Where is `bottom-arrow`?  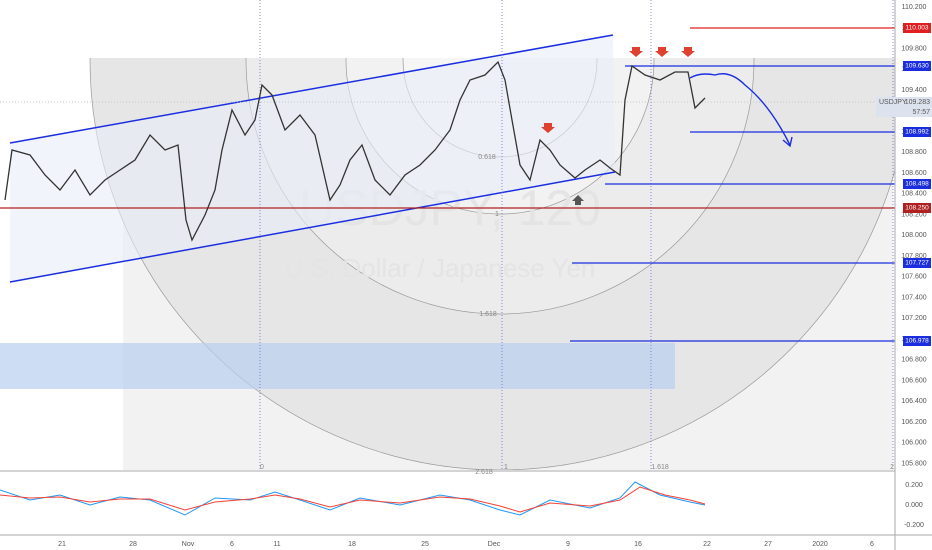 bottom-arrow is located at coordinates (578, 200).